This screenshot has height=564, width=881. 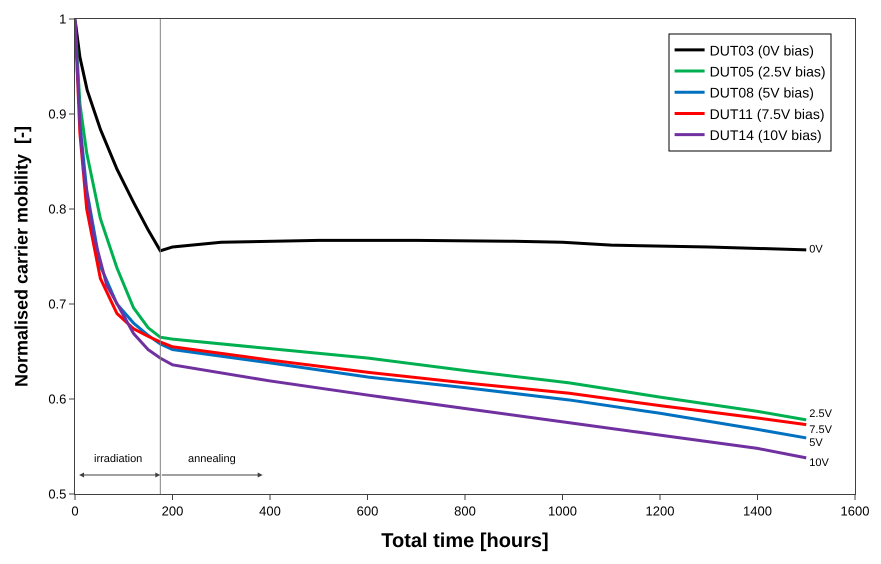 I want to click on annotation: 7.5V, so click(x=819, y=430).